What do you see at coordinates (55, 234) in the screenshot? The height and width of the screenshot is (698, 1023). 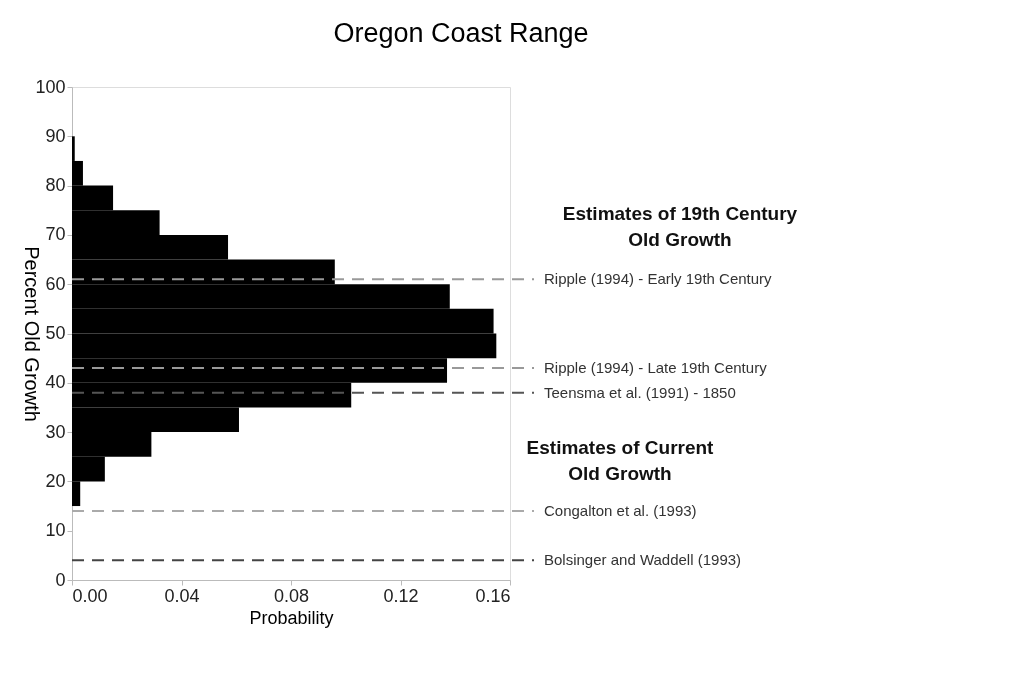 I see `y-tick-label: 70` at bounding box center [55, 234].